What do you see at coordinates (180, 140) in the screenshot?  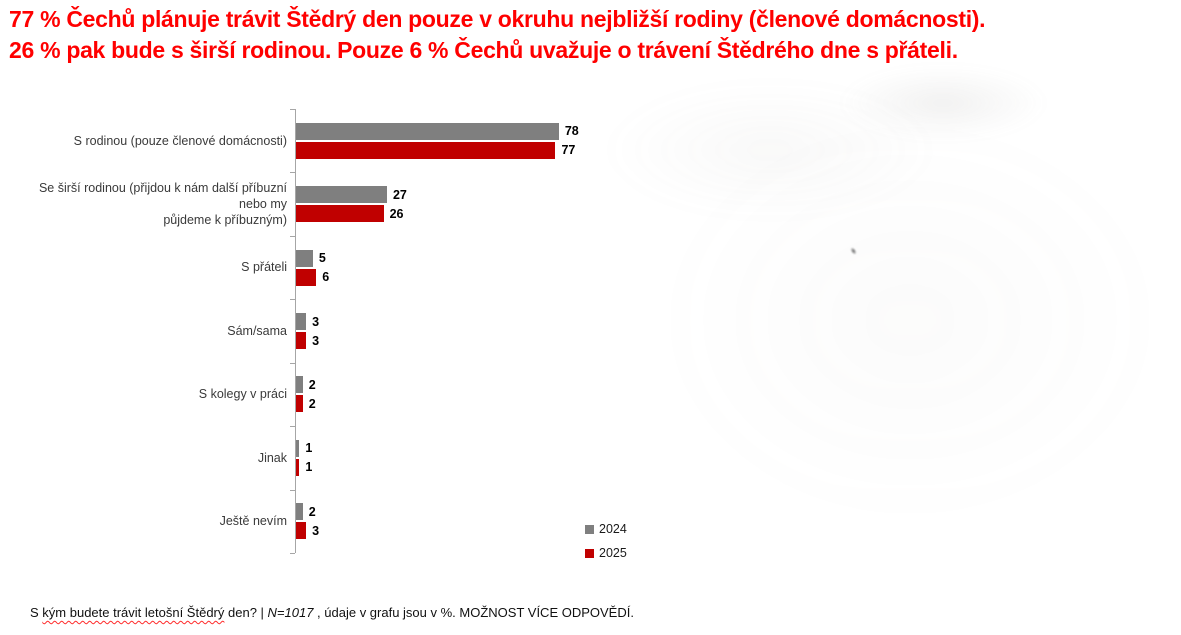 I see `category-label: S rodinou (pouze členové domácnosti)` at bounding box center [180, 140].